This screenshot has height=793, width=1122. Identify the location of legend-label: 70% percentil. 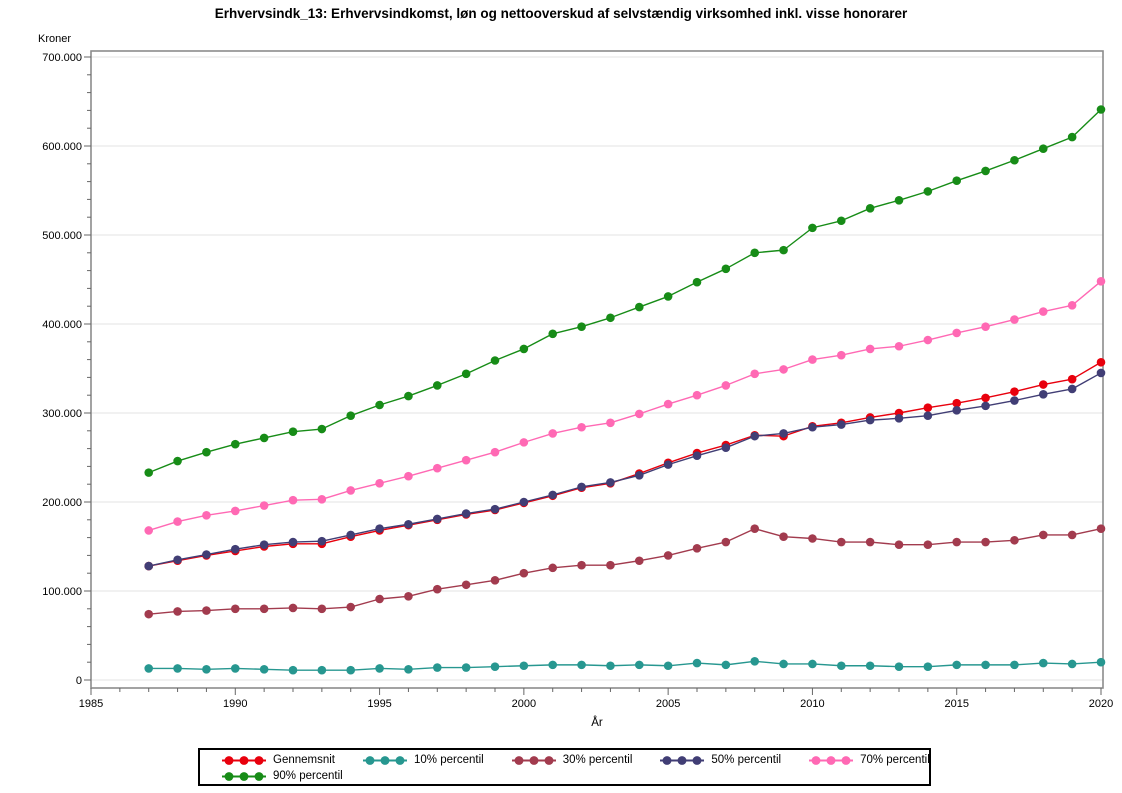
(895, 760).